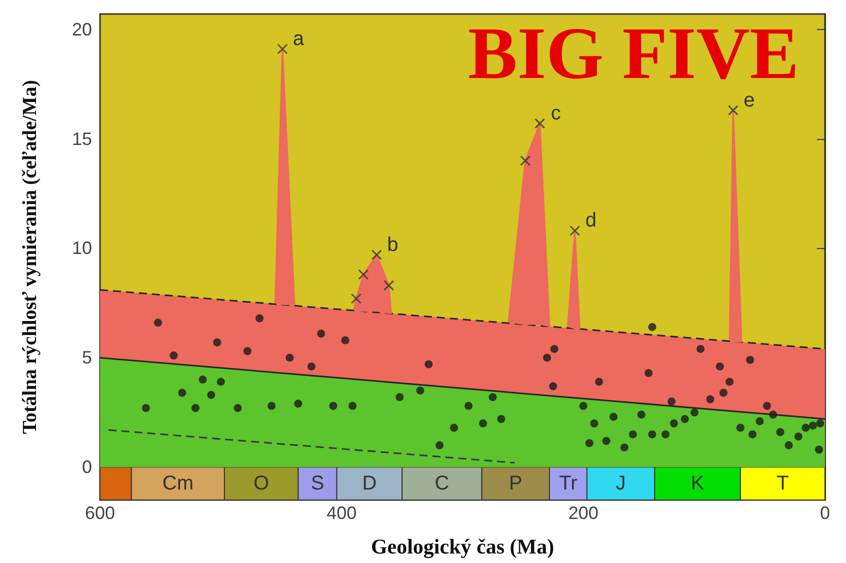  Describe the element at coordinates (82, 138) in the screenshot. I see `y-tick-label: 15` at that location.